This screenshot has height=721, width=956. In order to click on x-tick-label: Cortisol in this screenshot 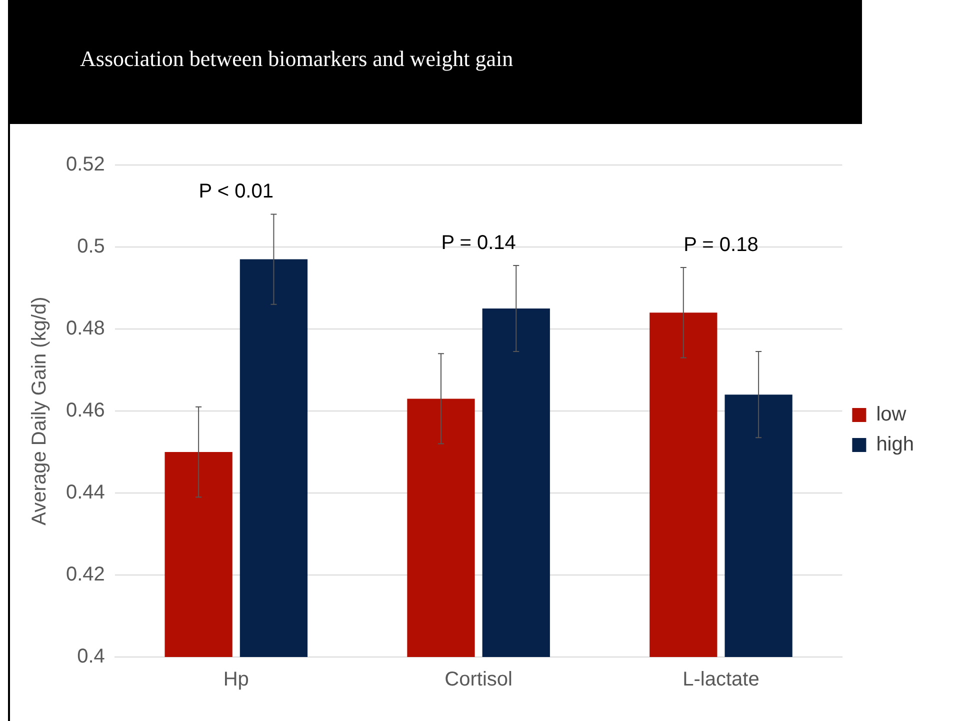, I will do `click(478, 679)`.